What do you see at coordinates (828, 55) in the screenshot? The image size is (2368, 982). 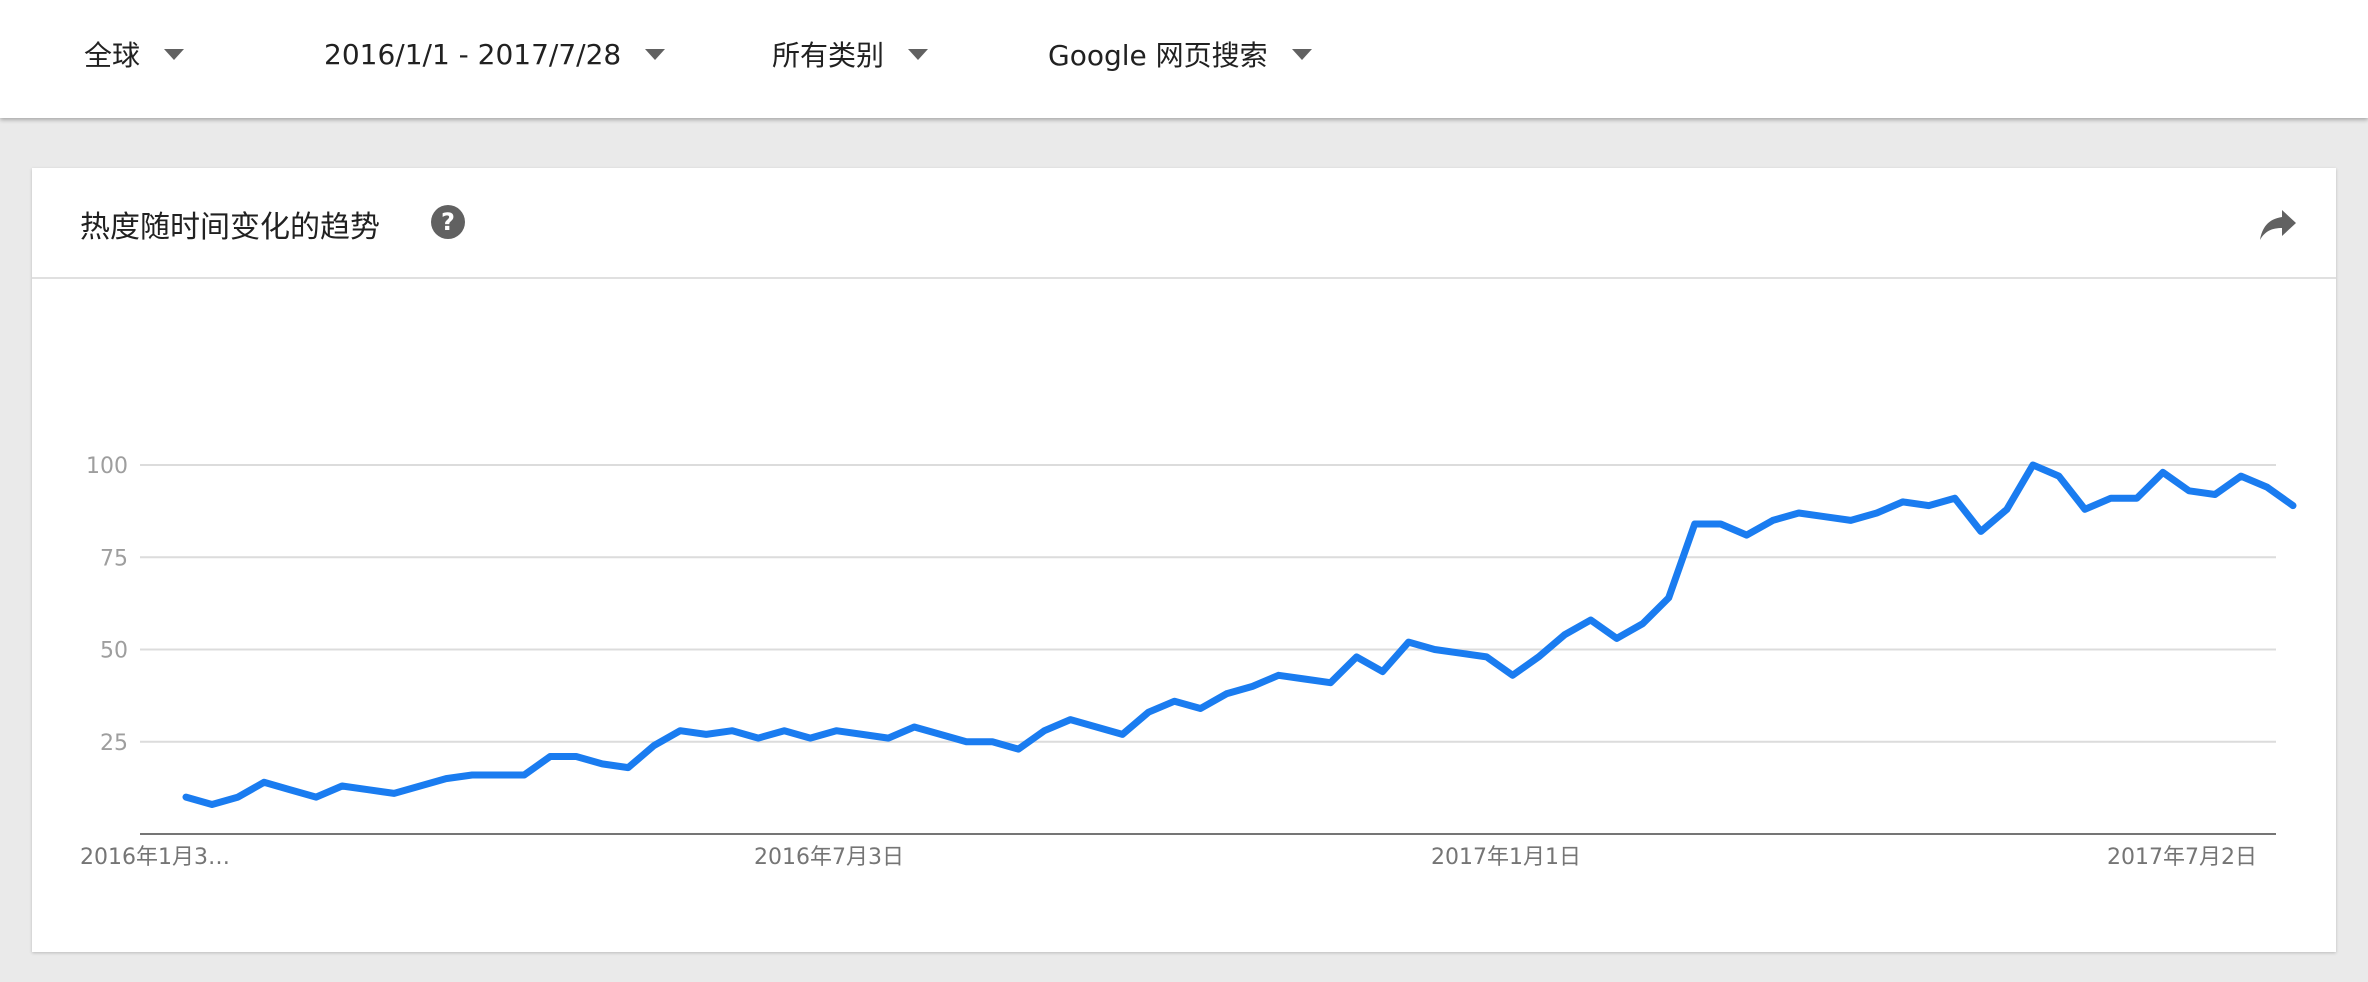 I see `category-label: 所有类别` at bounding box center [828, 55].